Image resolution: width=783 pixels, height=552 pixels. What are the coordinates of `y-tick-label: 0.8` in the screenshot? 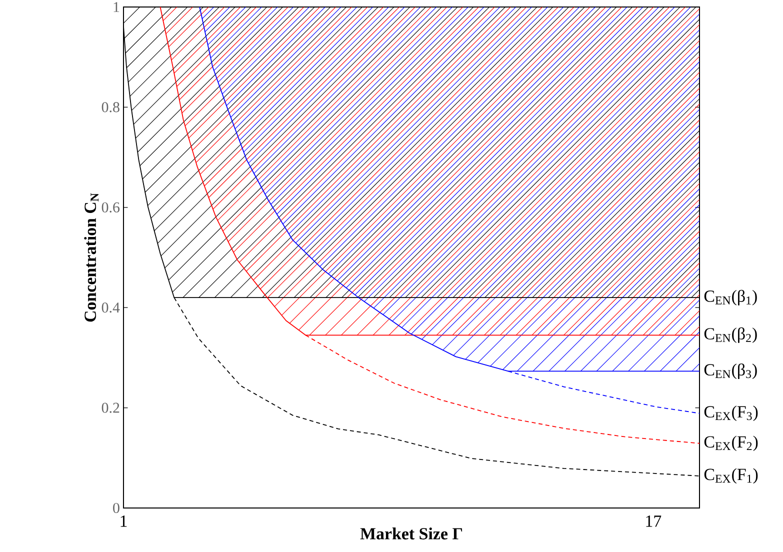 It's located at (111, 107).